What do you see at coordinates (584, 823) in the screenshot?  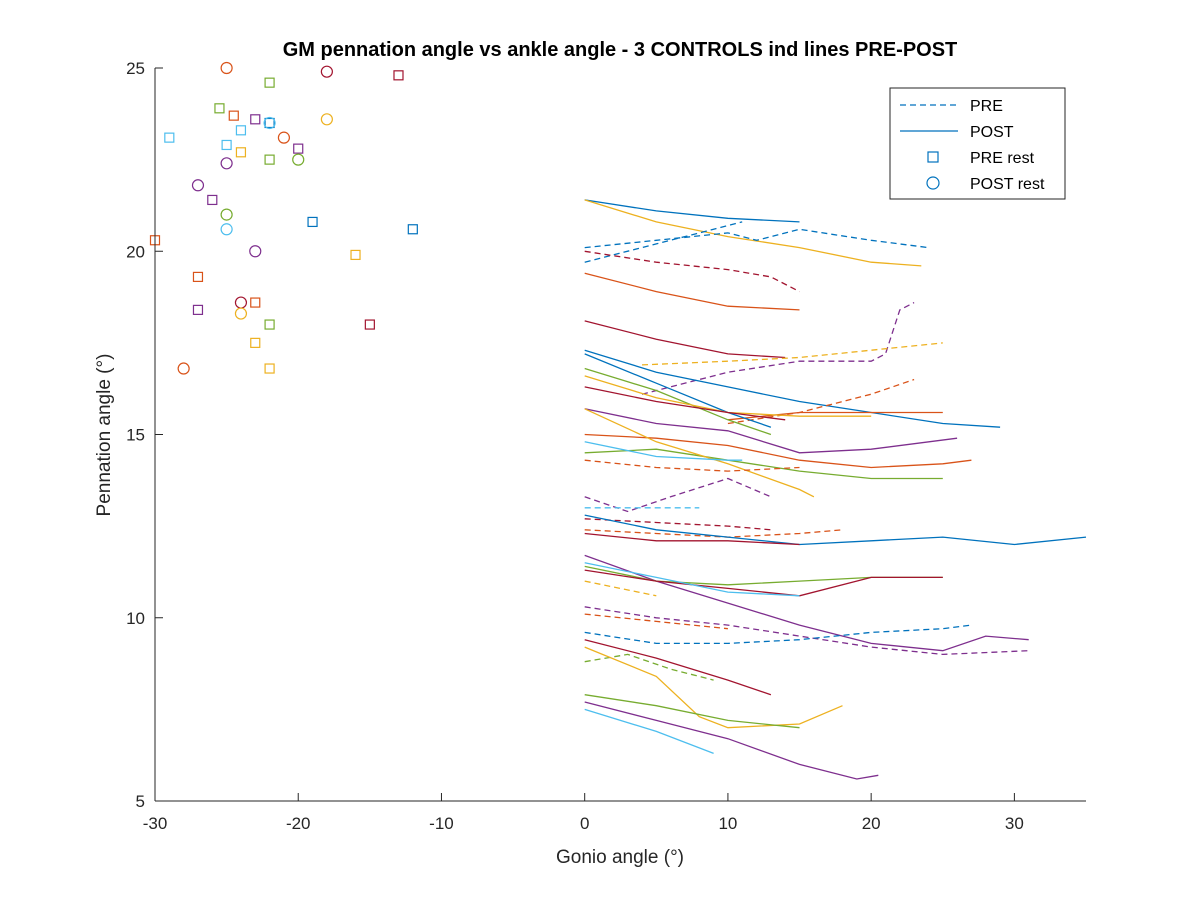 I see `x-tick-label: 0` at bounding box center [584, 823].